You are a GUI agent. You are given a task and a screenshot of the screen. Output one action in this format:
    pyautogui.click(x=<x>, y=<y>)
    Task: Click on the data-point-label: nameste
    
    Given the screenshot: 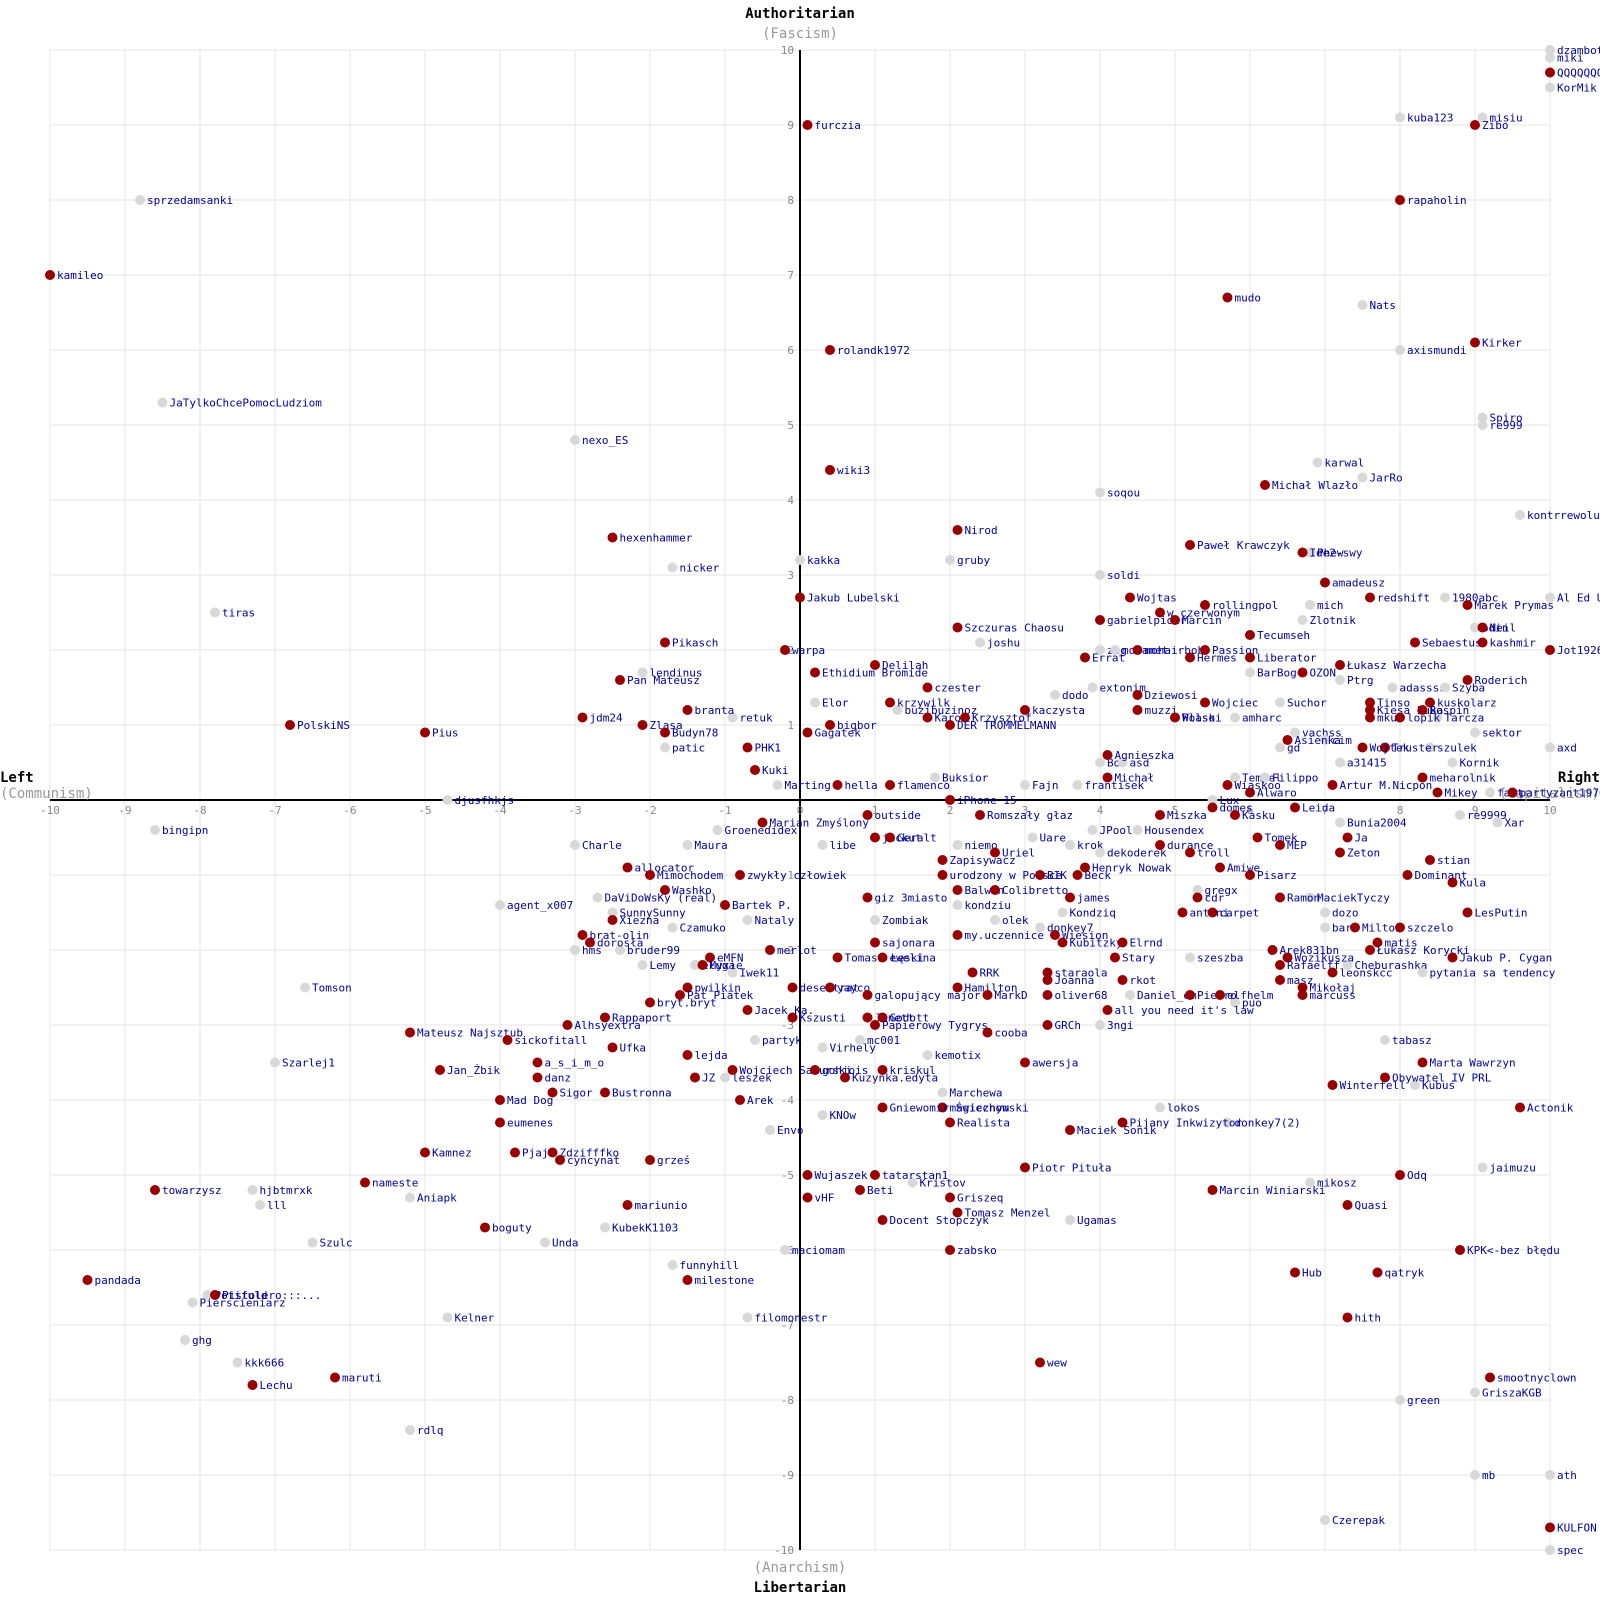 What is the action you would take?
    pyautogui.click(x=395, y=1183)
    